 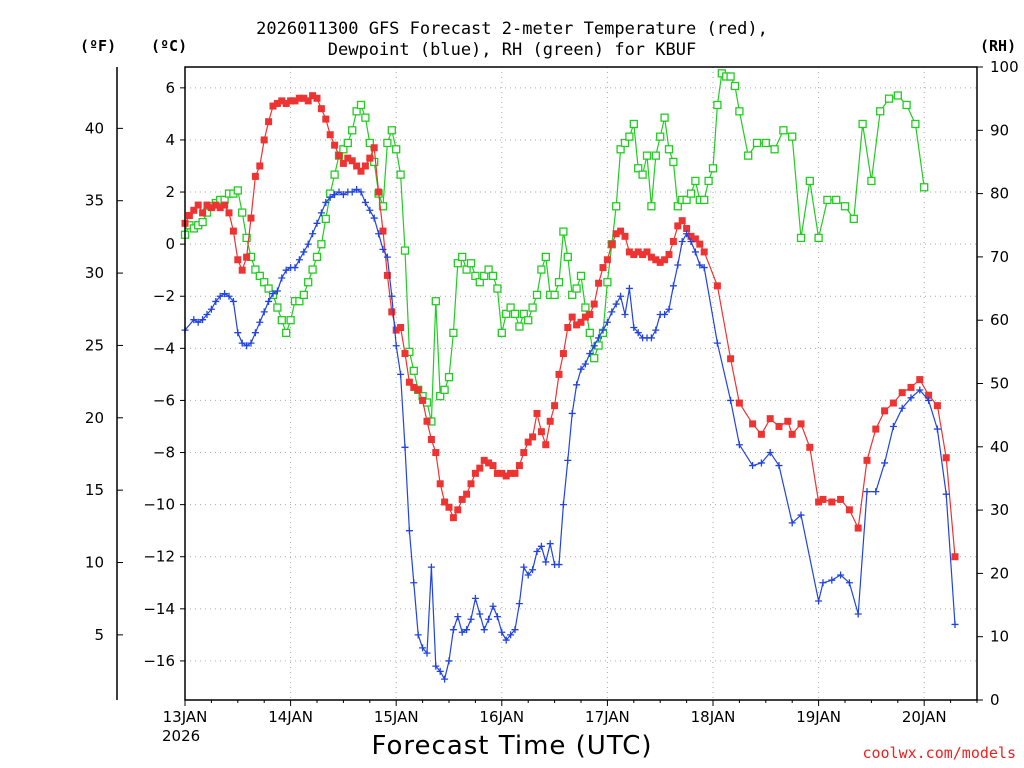 What do you see at coordinates (999, 447) in the screenshot?
I see `rh-tick-label: 40` at bounding box center [999, 447].